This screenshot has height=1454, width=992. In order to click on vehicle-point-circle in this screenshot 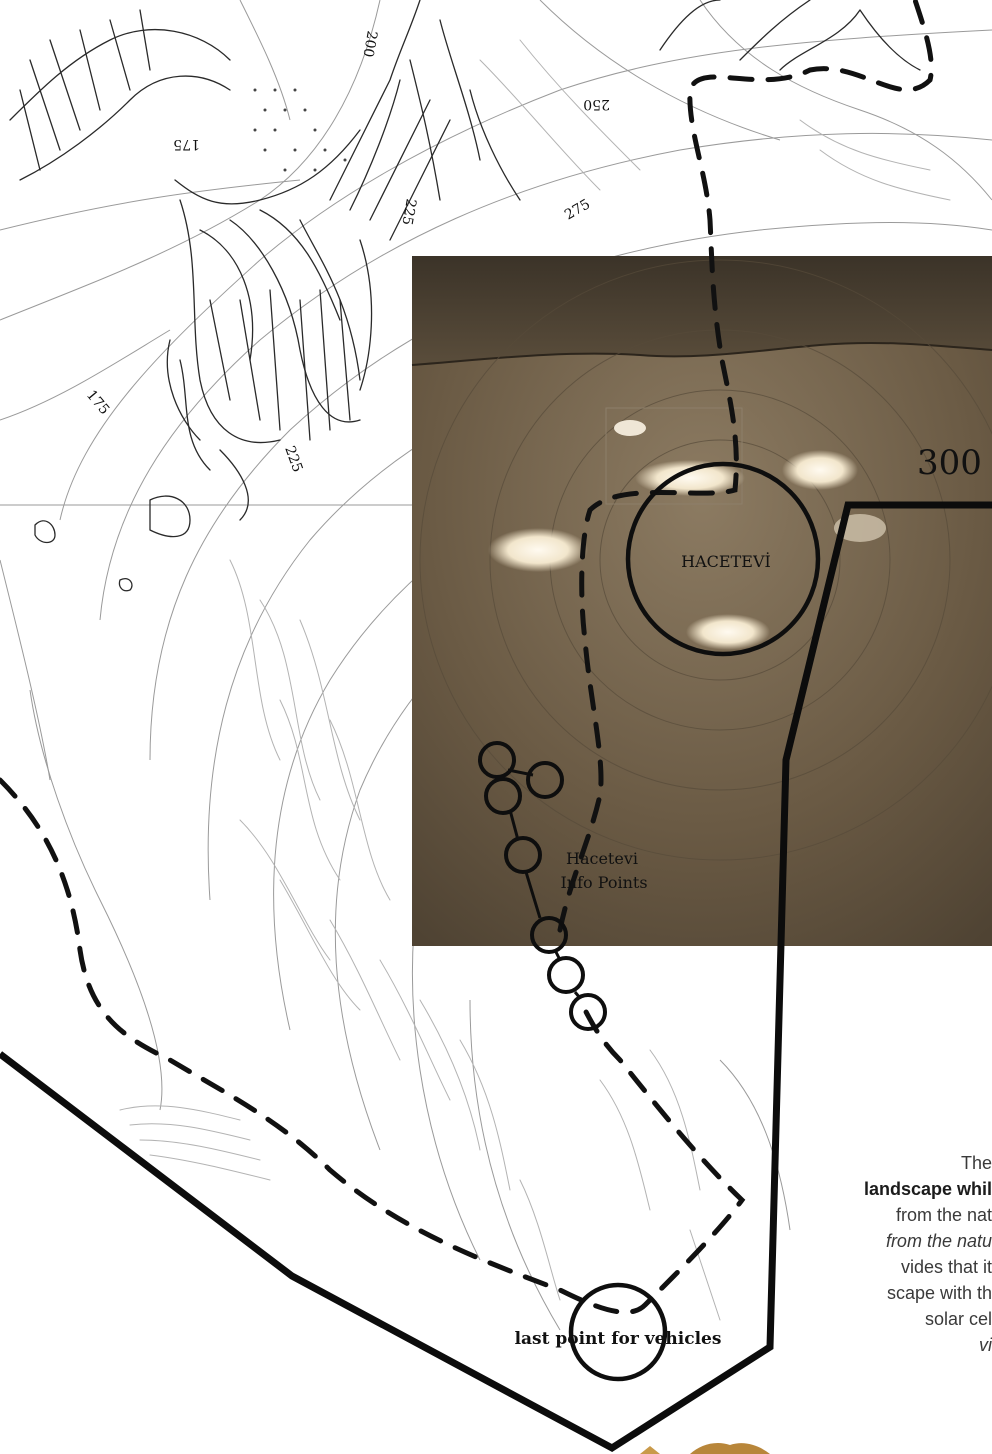, I will do `click(618, 1332)`.